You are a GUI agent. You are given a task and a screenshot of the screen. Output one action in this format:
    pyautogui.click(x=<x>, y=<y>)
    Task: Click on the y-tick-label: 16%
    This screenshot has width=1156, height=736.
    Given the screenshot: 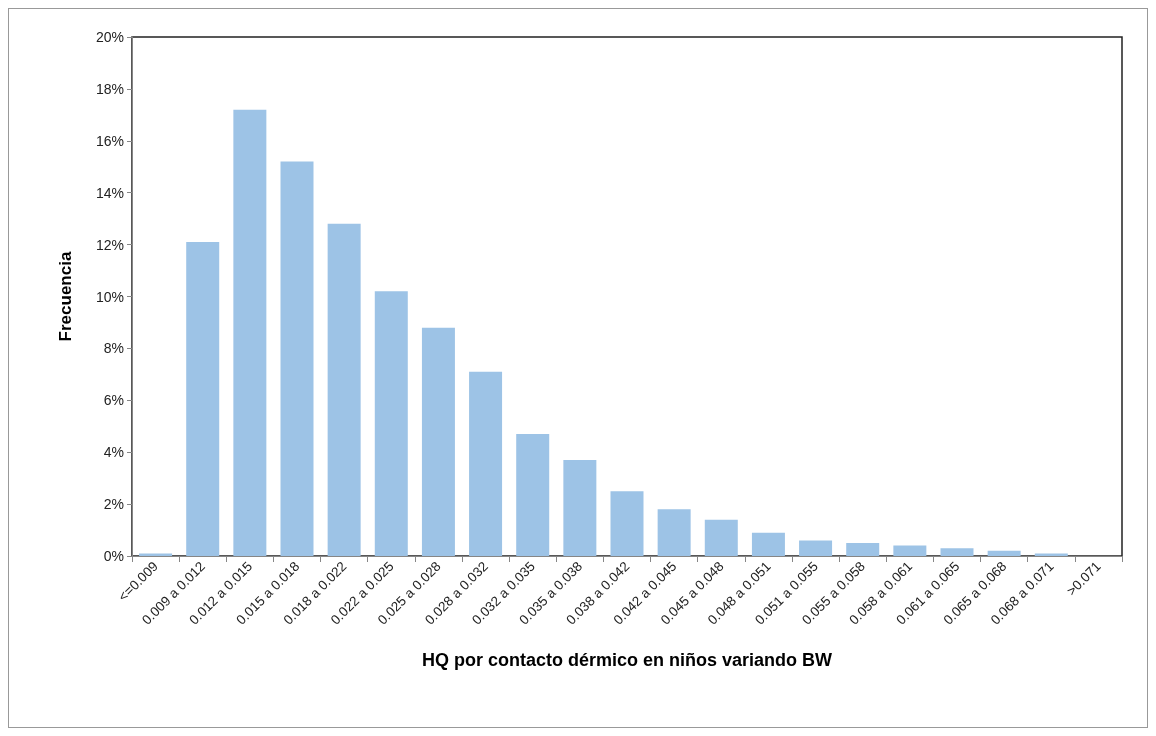 What is the action you would take?
    pyautogui.click(x=109, y=140)
    